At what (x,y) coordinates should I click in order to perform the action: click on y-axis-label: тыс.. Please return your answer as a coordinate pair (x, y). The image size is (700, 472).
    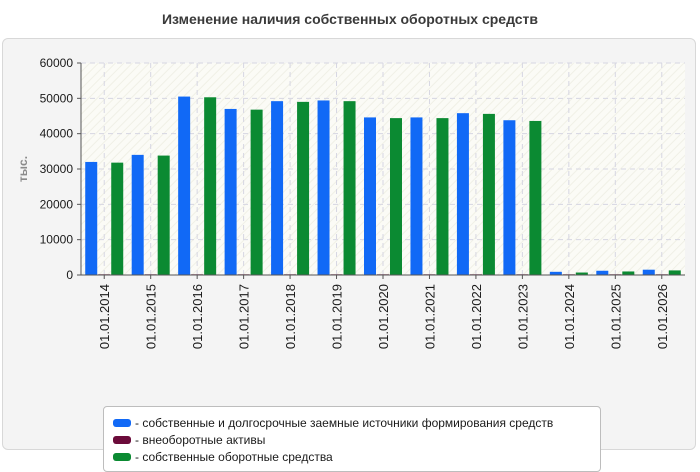
    Looking at the image, I should click on (23, 169).